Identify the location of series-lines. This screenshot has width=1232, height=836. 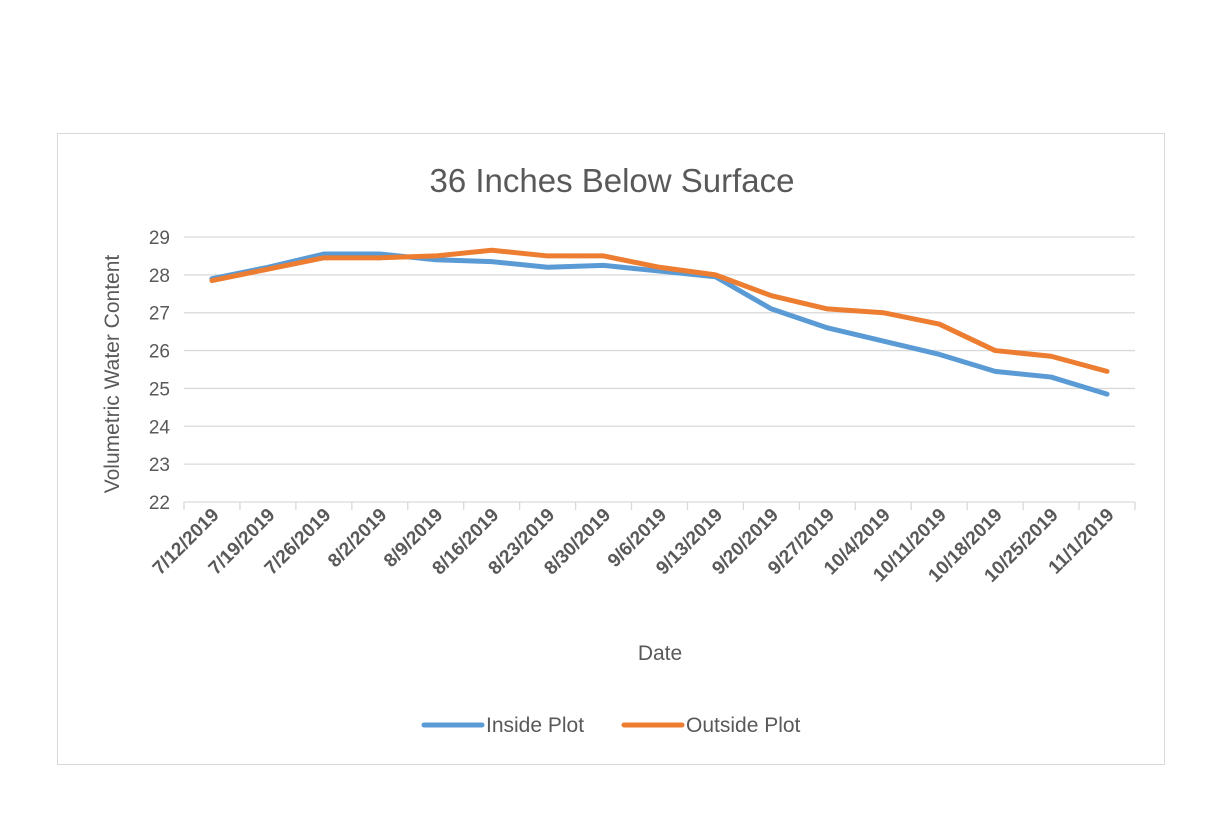
(659, 322).